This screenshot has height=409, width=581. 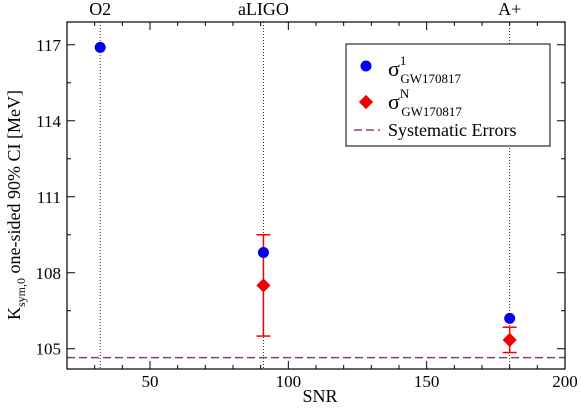 What do you see at coordinates (305, 9) in the screenshot?
I see `reference-line-labels: O2 aLIGO A+` at bounding box center [305, 9].